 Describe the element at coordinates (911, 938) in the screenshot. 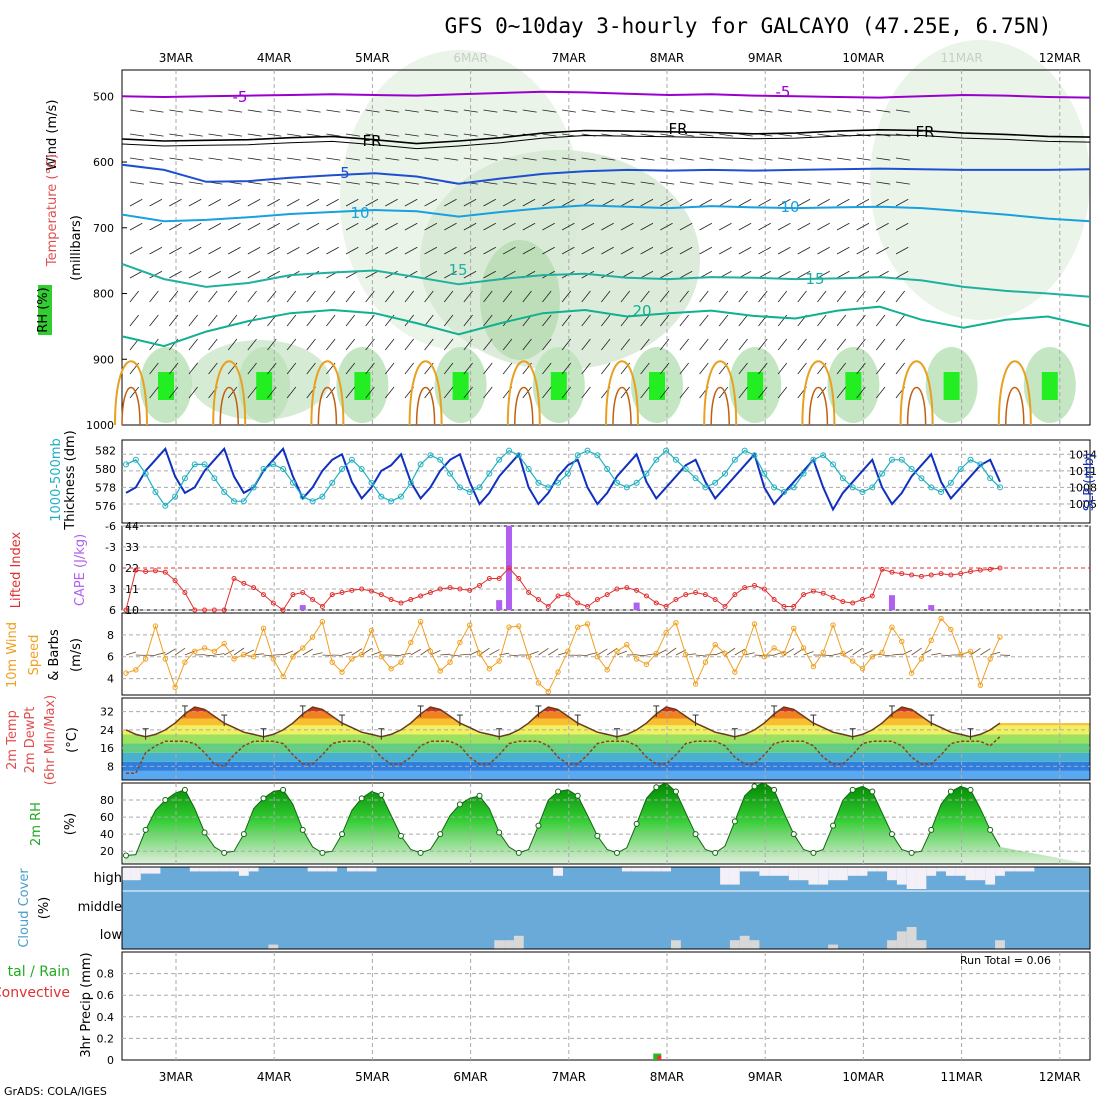

I see `cloud-low-bar` at that location.